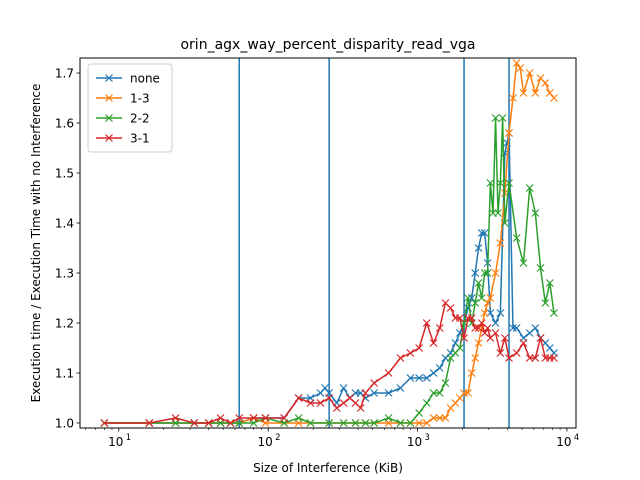 The width and height of the screenshot is (640, 480). I want to click on legend-item-3-1: 3-1, so click(123, 139).